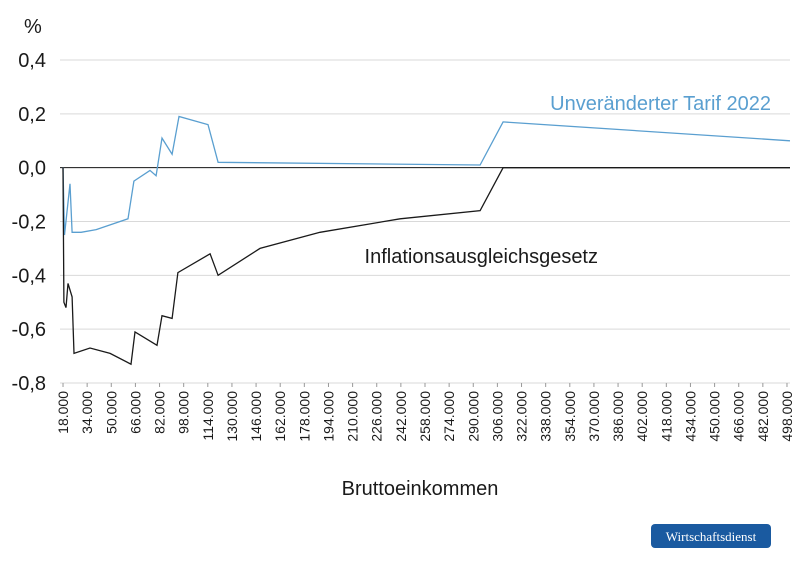 Image resolution: width=800 pixels, height=572 pixels. What do you see at coordinates (497, 416) in the screenshot?
I see `x-tick-label: 306.000` at bounding box center [497, 416].